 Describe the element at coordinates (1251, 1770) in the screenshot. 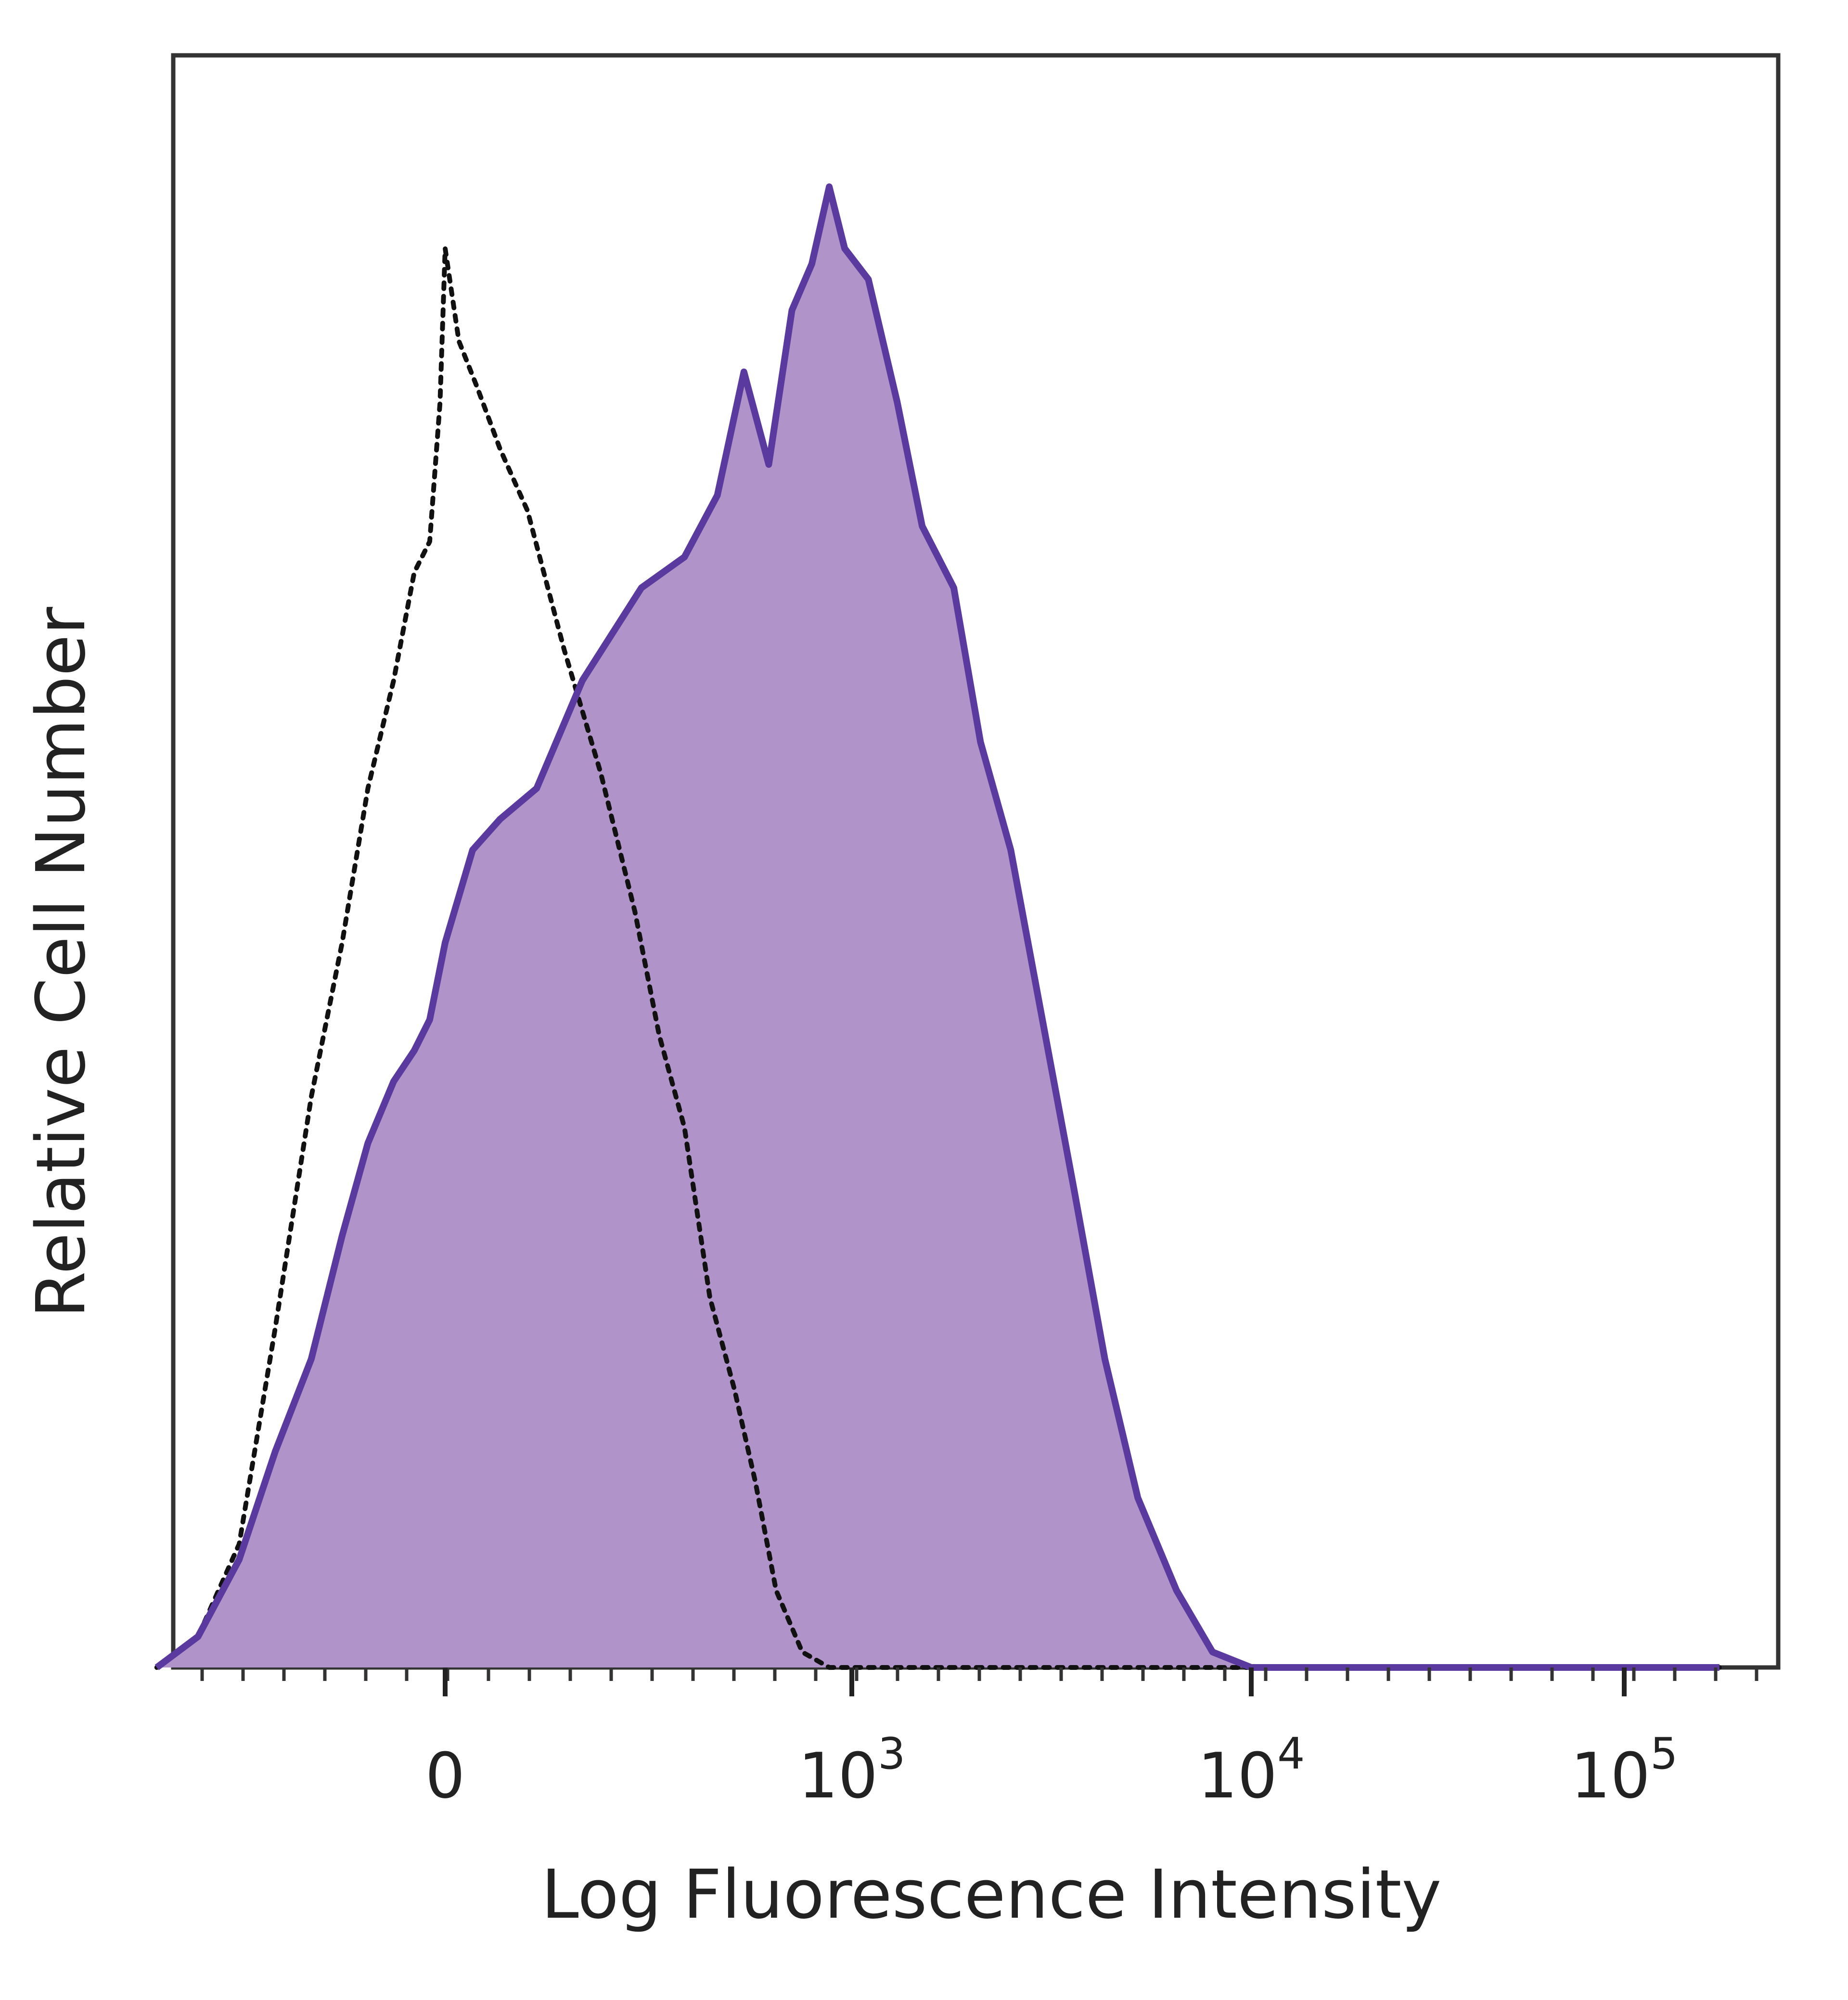

I see `x-tick-label: 10⁴` at that location.